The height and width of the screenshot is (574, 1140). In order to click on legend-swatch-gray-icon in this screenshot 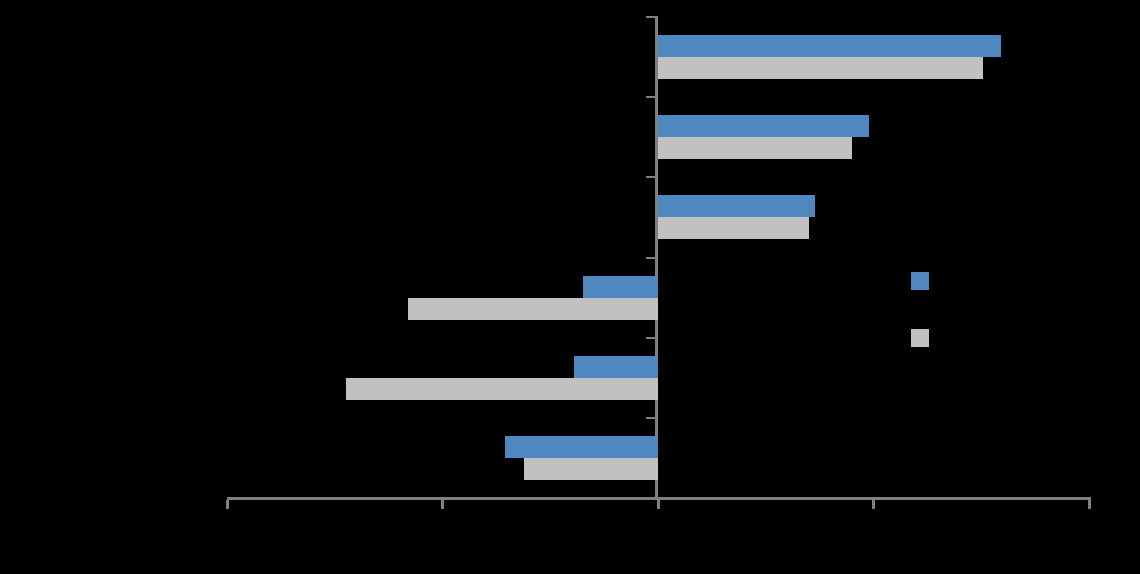, I will do `click(920, 338)`.